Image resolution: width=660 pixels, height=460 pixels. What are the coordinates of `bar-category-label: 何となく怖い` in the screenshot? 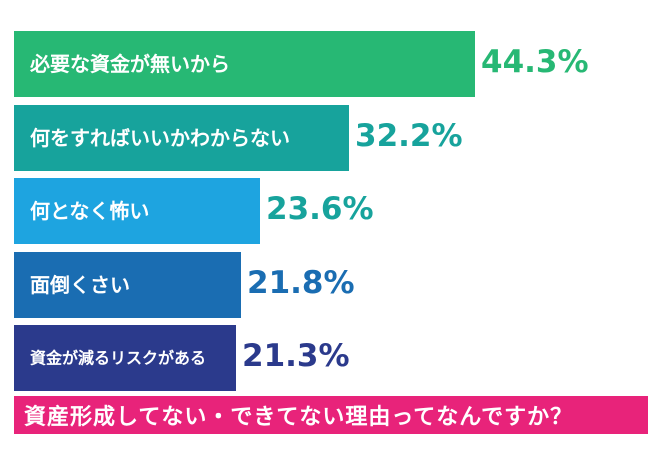 It's located at (89, 211).